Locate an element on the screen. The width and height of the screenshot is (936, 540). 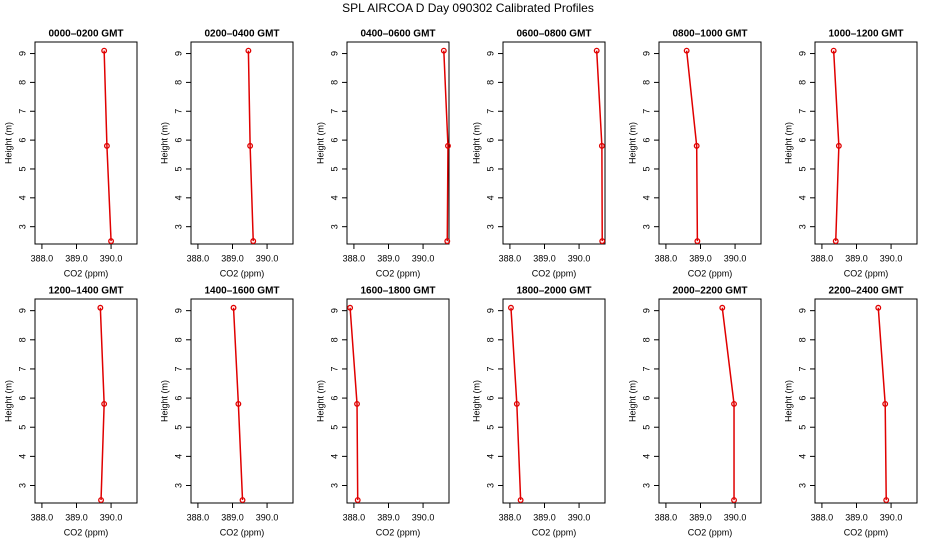
panel-title: 1400–1600 GMT is located at coordinates (241, 291).